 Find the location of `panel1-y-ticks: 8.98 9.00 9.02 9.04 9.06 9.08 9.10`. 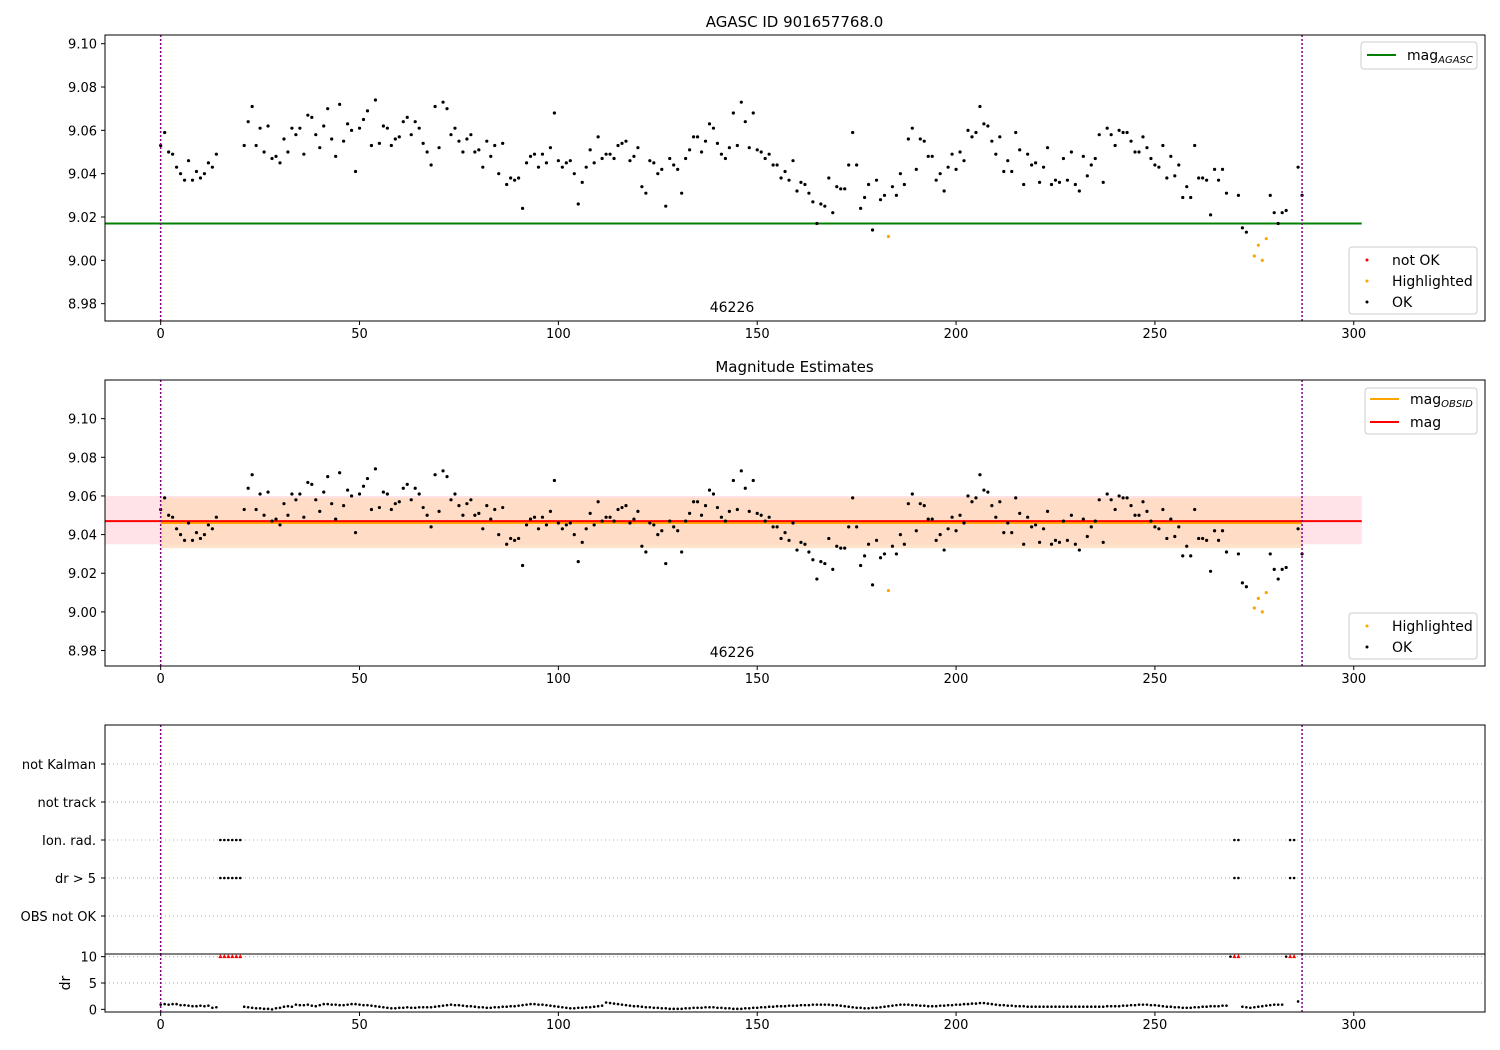

panel1-y-ticks: 8.98 9.00 9.02 9.04 9.06 9.08 9.10 is located at coordinates (86, 175).